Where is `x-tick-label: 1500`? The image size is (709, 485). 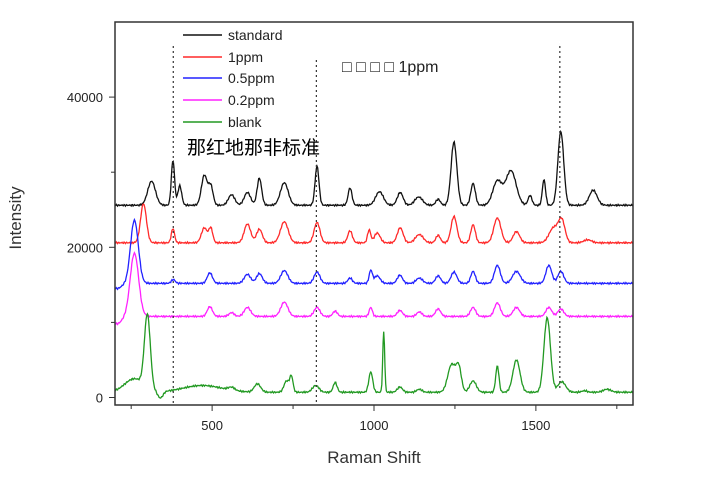
x-tick-label: 1500 is located at coordinates (535, 425).